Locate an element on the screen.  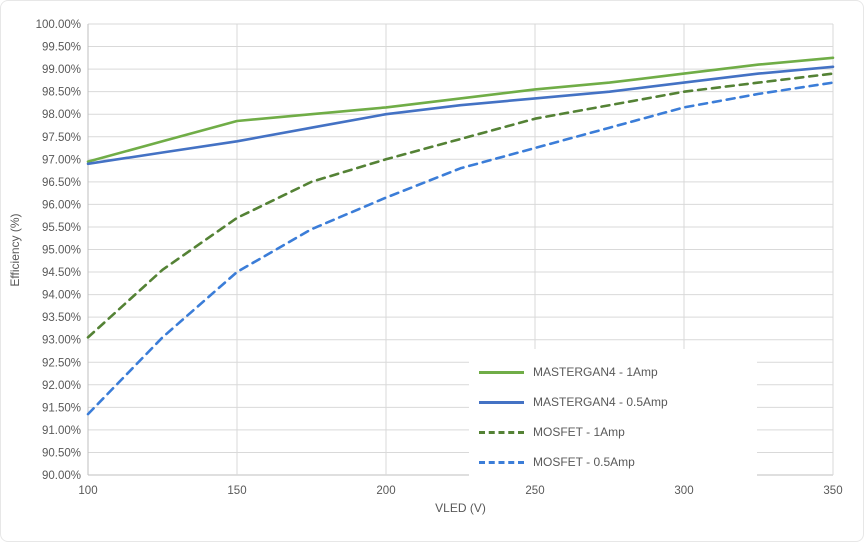
y-tick-label: 99.00% is located at coordinates (61, 70).